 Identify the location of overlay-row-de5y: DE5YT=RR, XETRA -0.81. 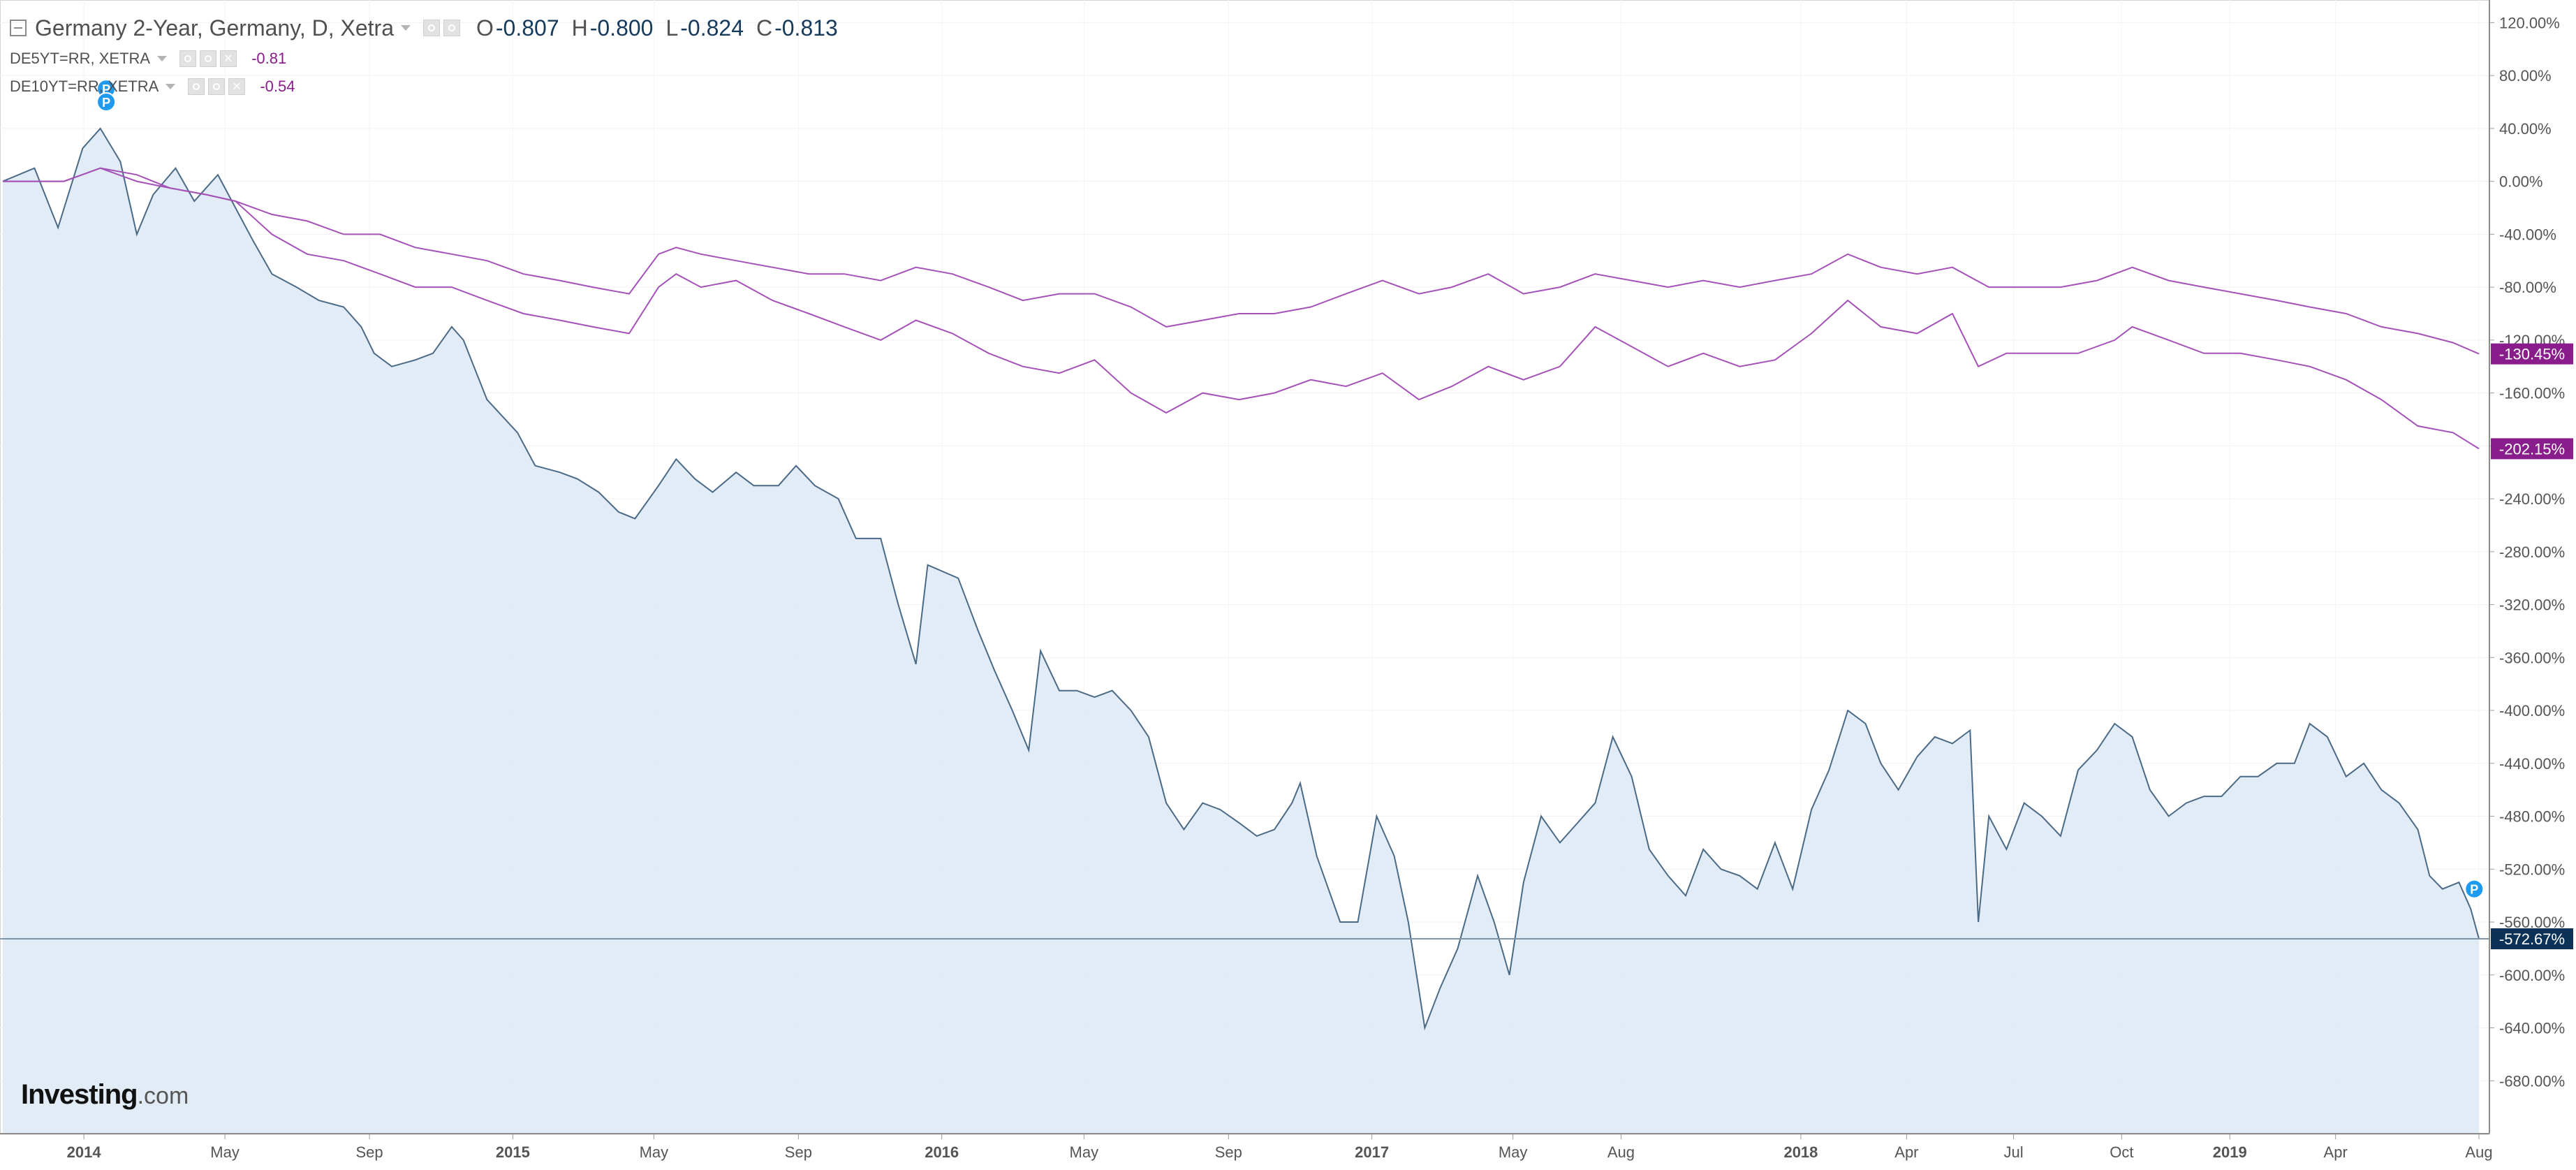
(424, 59).